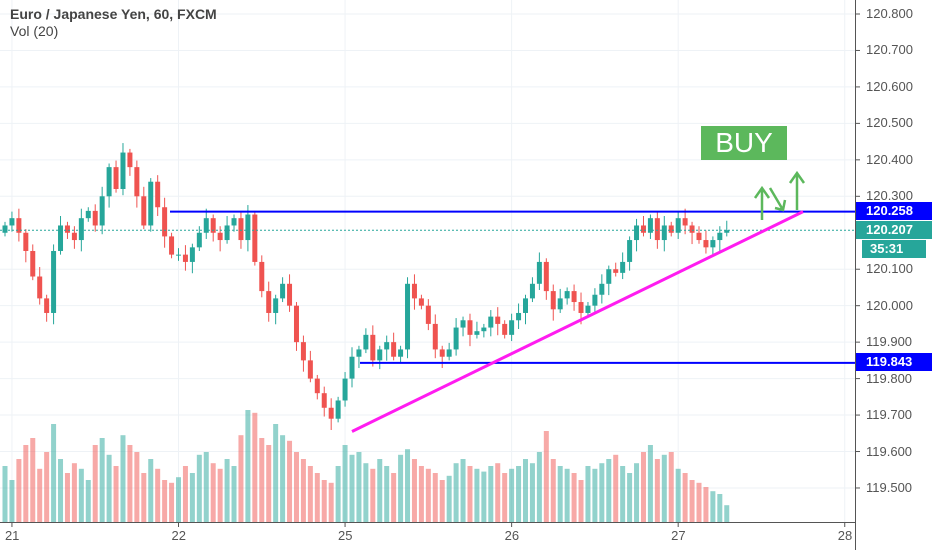 The height and width of the screenshot is (550, 932). I want to click on x-tick-label: 26, so click(512, 535).